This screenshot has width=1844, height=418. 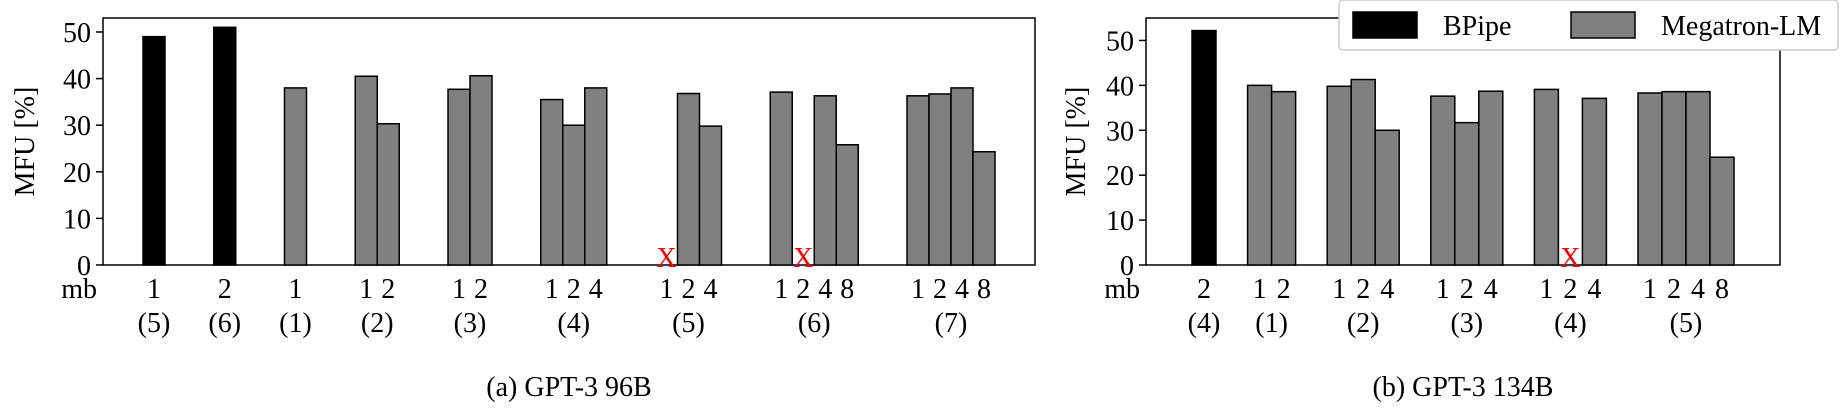 I want to click on group-label: (5), so click(x=688, y=323).